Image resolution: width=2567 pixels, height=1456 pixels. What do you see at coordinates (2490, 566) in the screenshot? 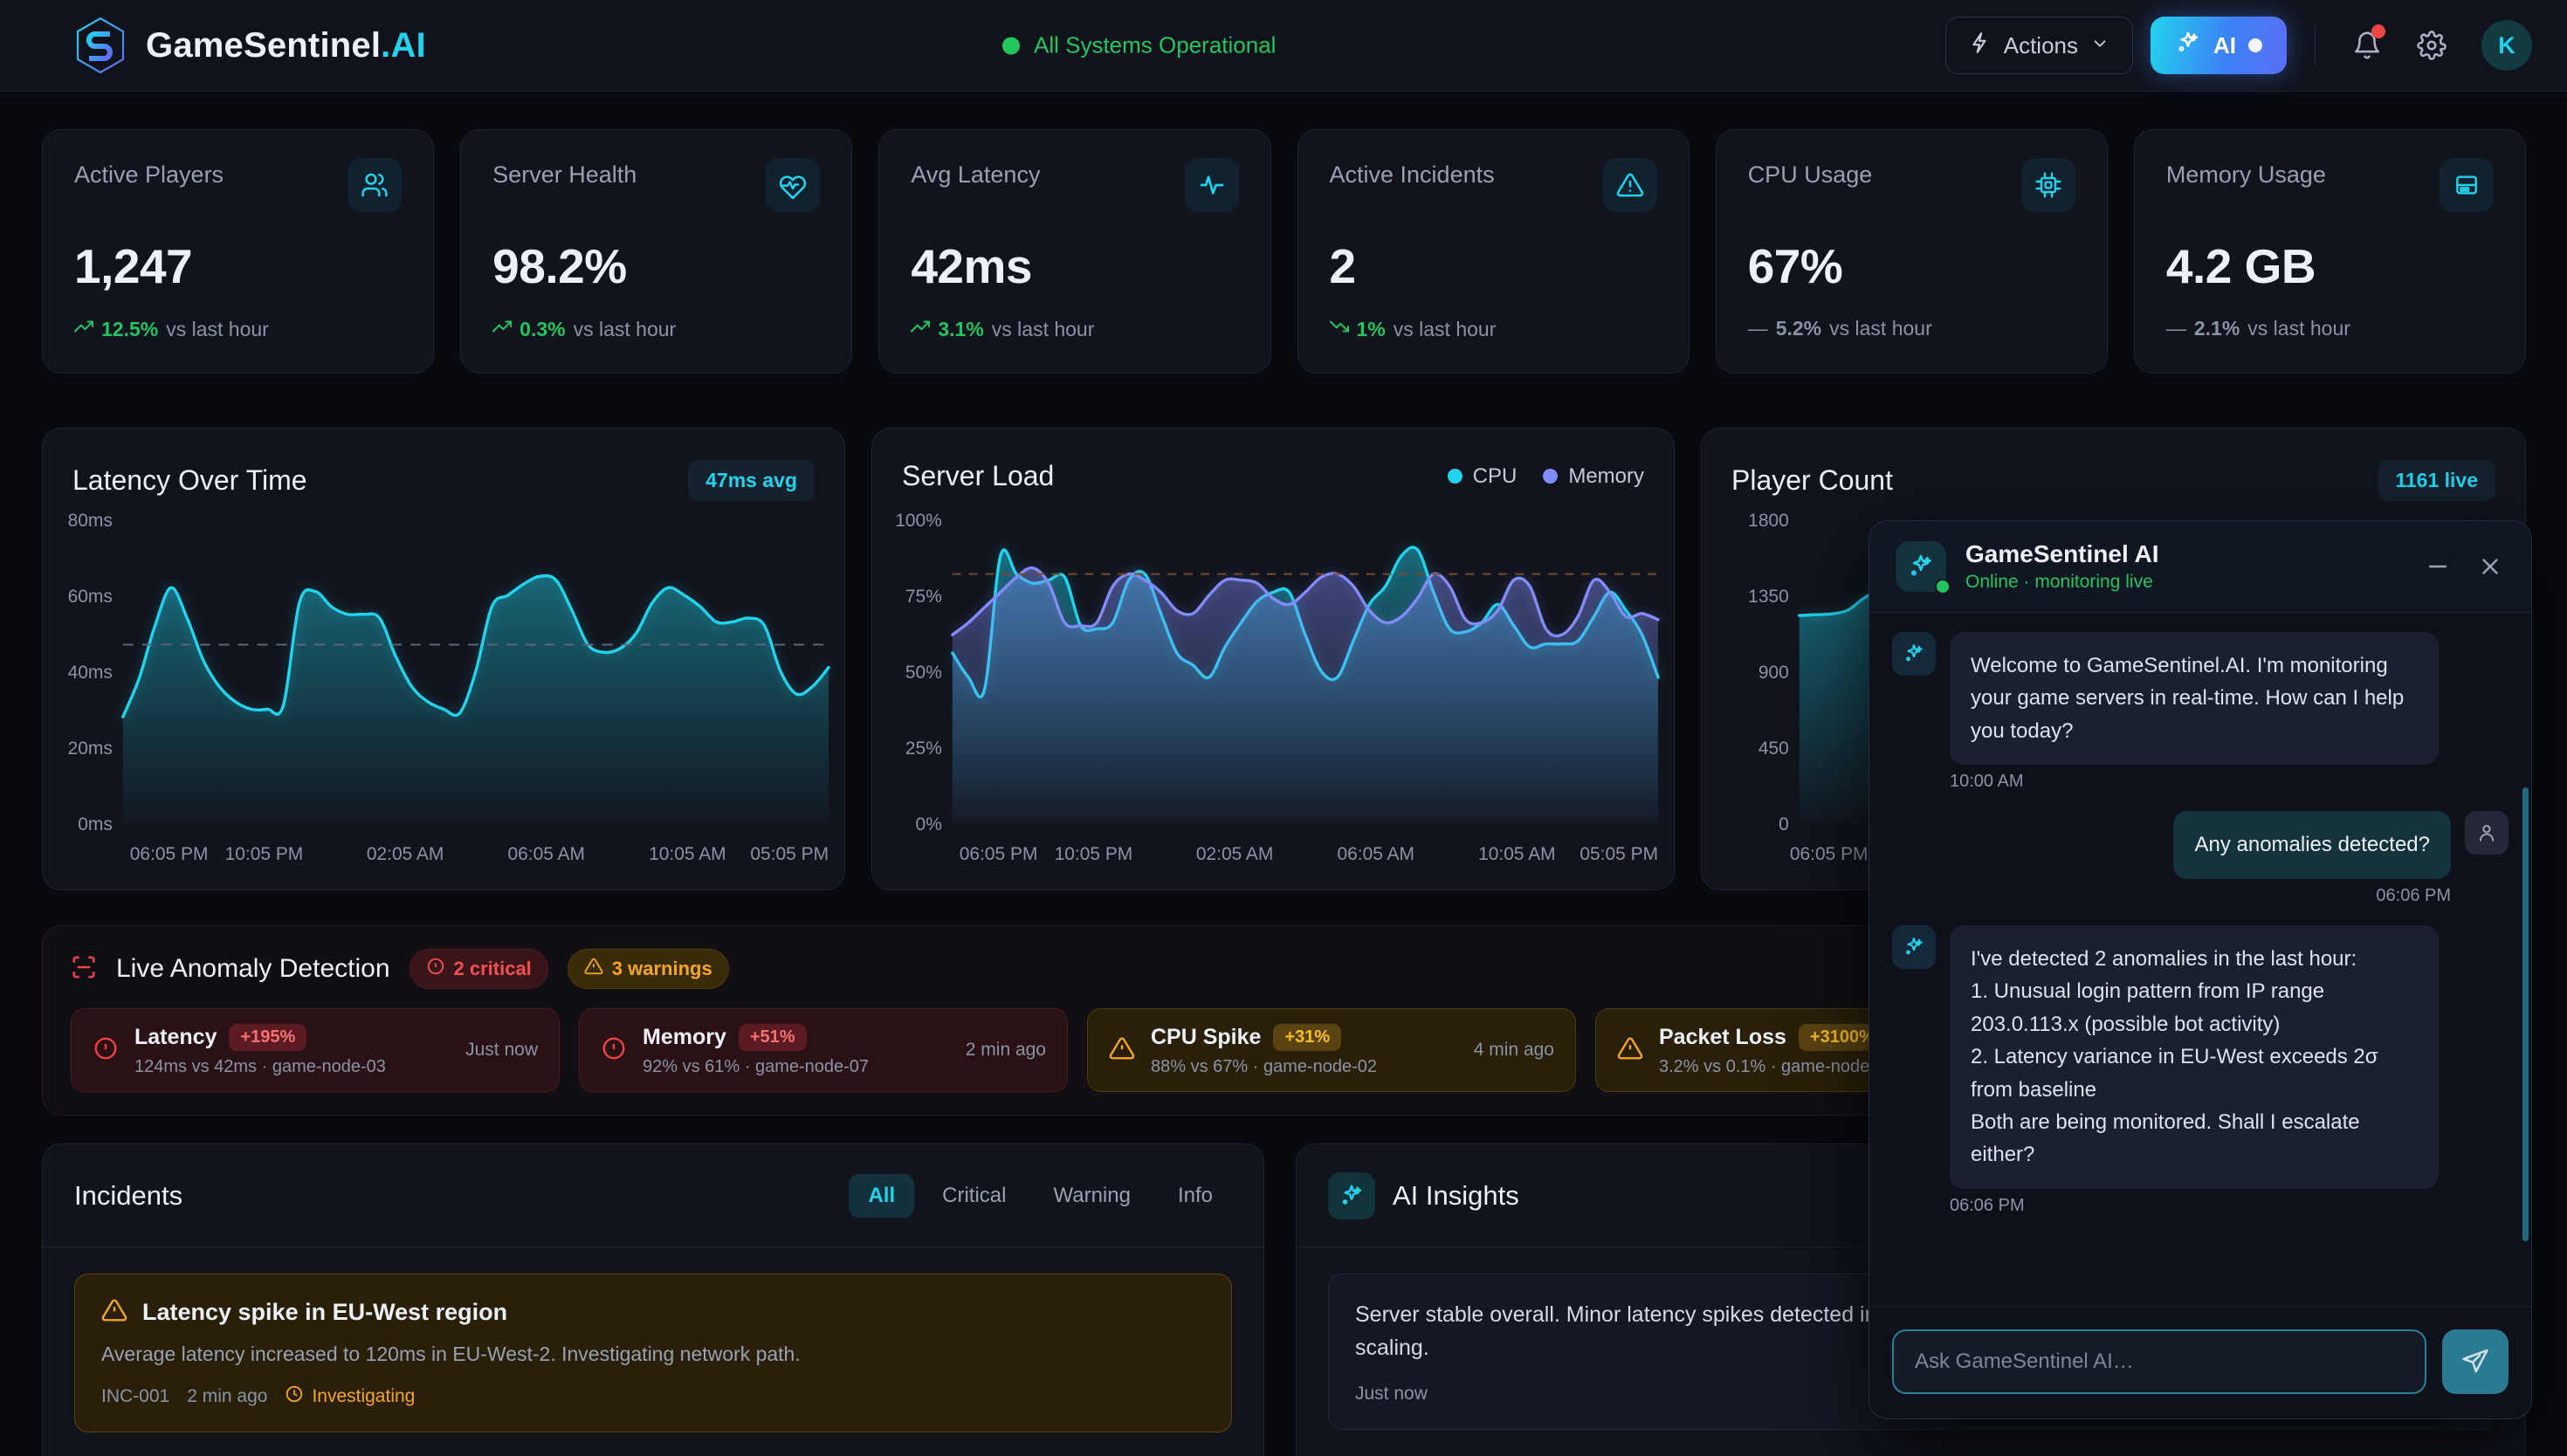
I see `close-icon` at bounding box center [2490, 566].